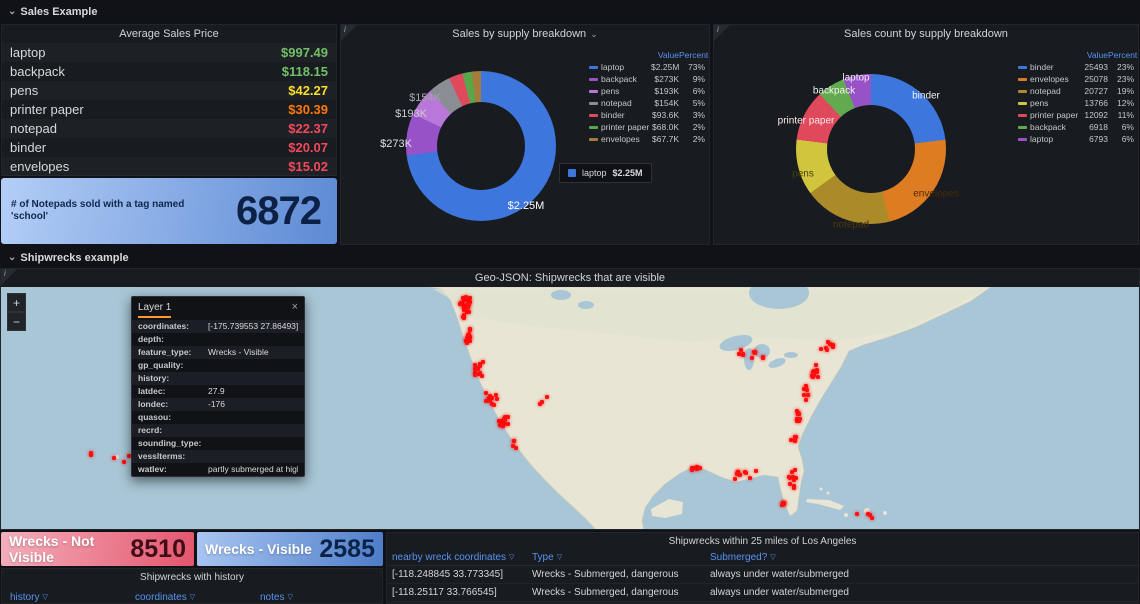 This screenshot has width=1140, height=604. What do you see at coordinates (1076, 127) in the screenshot?
I see `legend-item: backpack 6918 6%` at bounding box center [1076, 127].